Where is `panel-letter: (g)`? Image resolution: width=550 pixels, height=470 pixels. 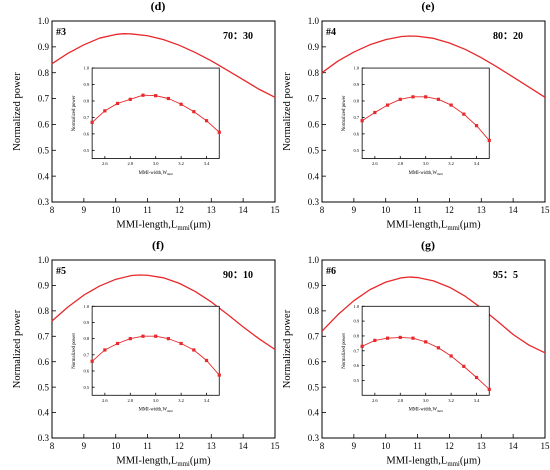
panel-letter: (g) is located at coordinates (428, 245).